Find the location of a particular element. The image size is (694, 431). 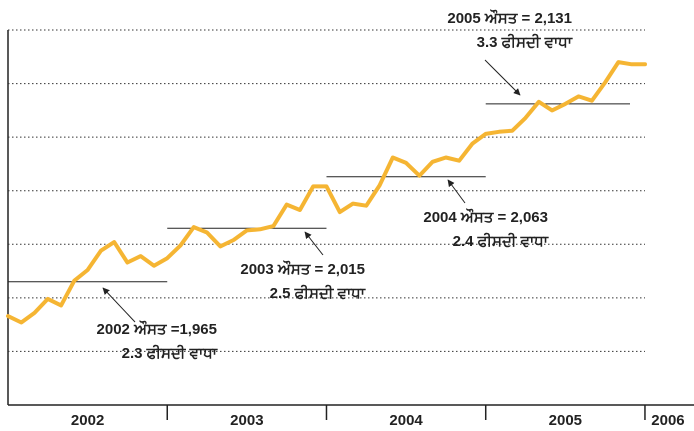

annotation-text: 2005 ਔਸਤ = 2,131 is located at coordinates (509, 18).